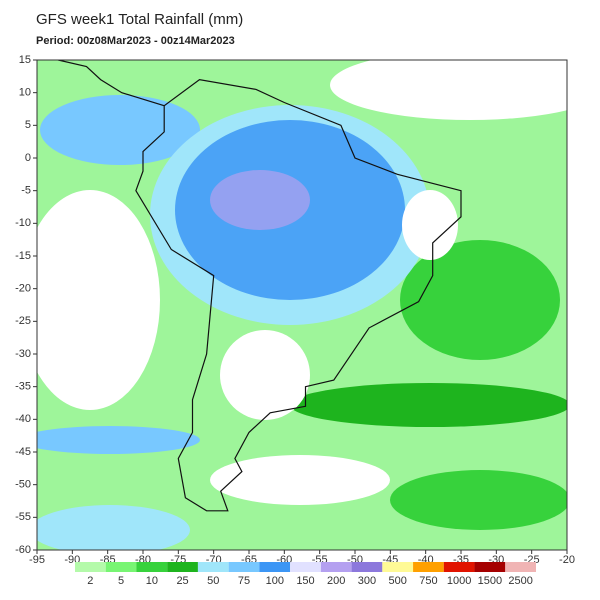 The image size is (600, 600). I want to click on lat-tick-label: -5, so click(26, 191).